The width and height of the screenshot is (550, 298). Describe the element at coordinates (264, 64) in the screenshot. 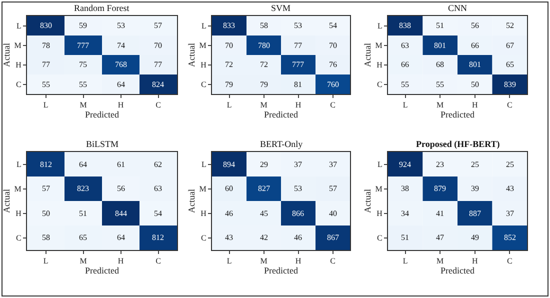

I see `data-label: 72` at that location.